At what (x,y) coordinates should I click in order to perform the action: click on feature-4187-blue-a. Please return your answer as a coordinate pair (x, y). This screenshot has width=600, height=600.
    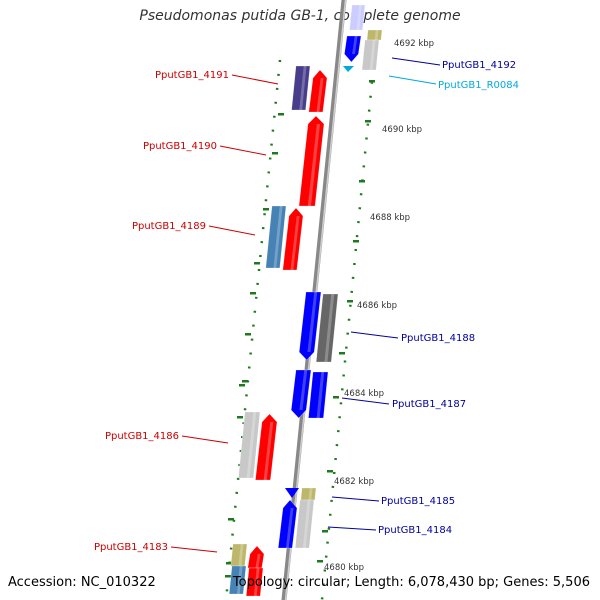
    Looking at the image, I should click on (301, 394).